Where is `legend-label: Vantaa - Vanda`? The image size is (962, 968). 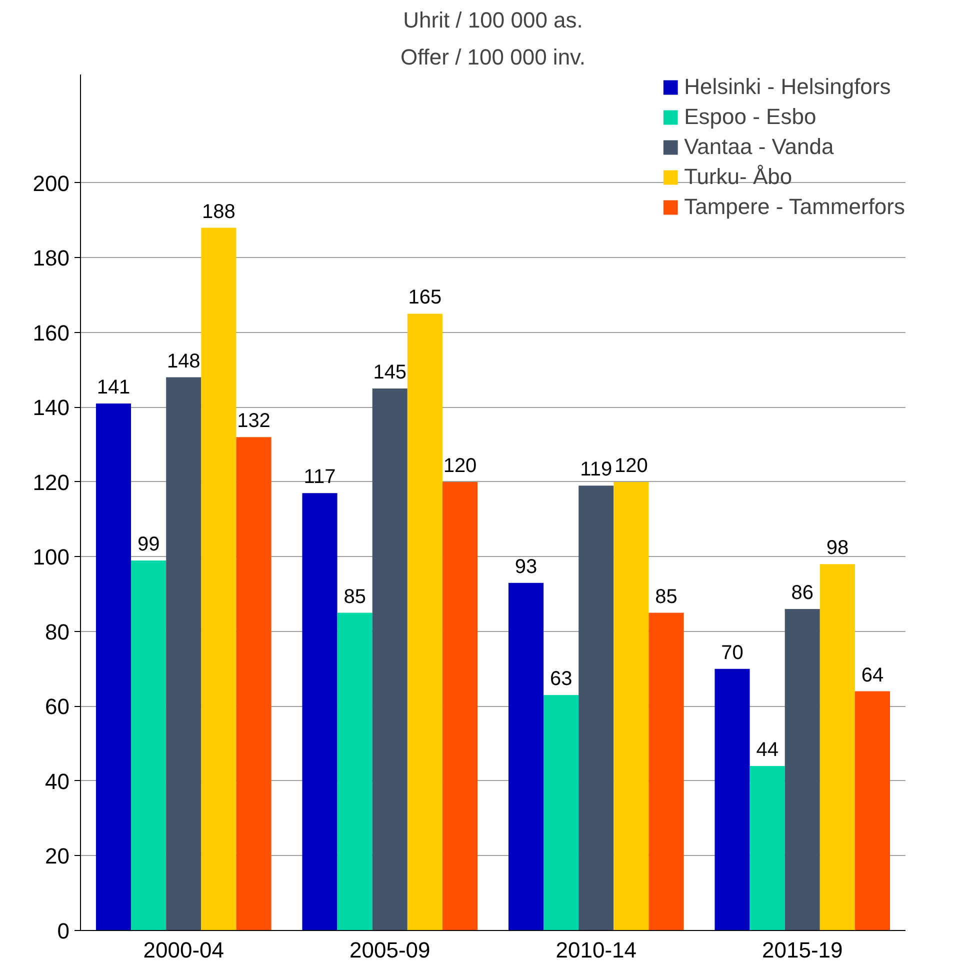 legend-label: Vantaa - Vanda is located at coordinates (759, 147).